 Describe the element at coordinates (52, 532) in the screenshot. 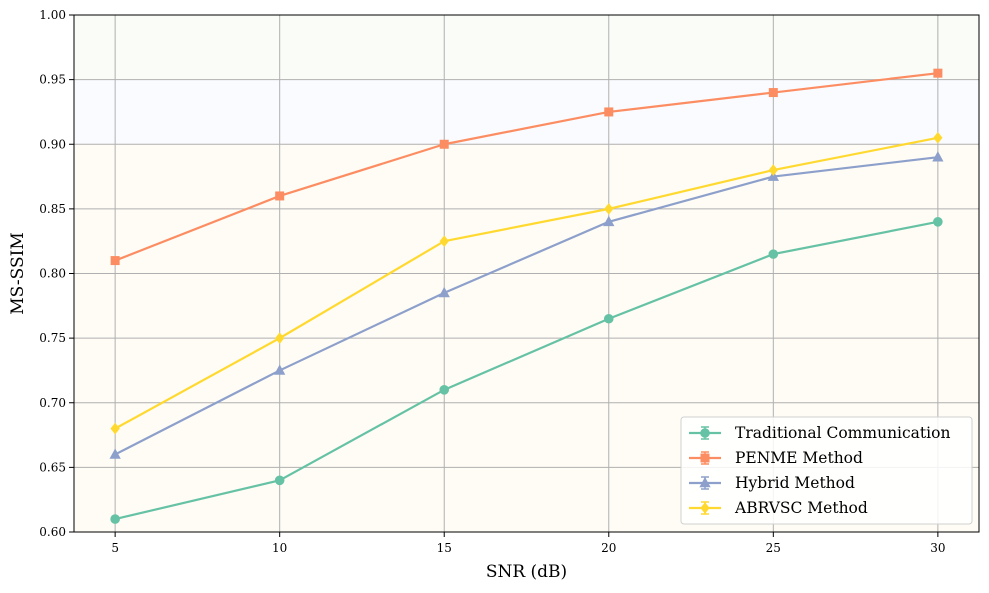

I see `y-tick-label: 0.60` at that location.